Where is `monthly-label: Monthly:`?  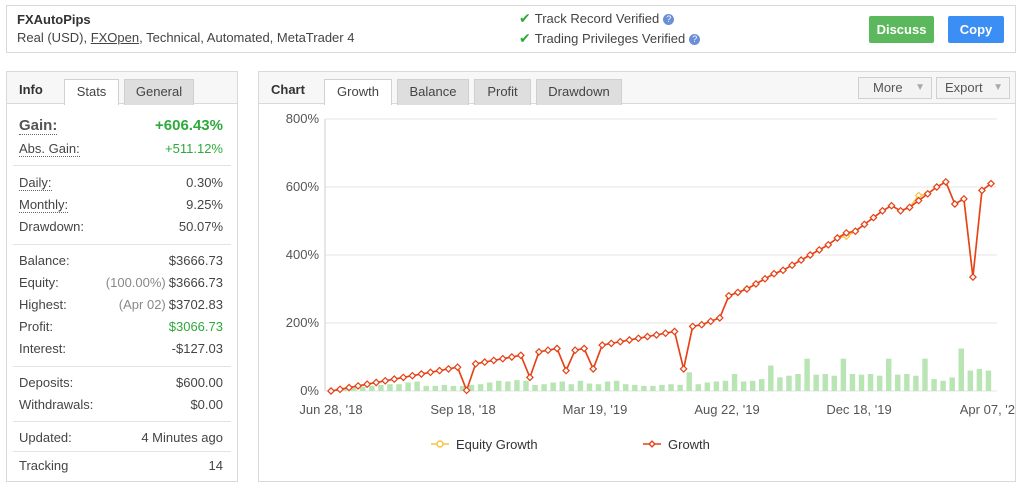 monthly-label: Monthly: is located at coordinates (44, 205).